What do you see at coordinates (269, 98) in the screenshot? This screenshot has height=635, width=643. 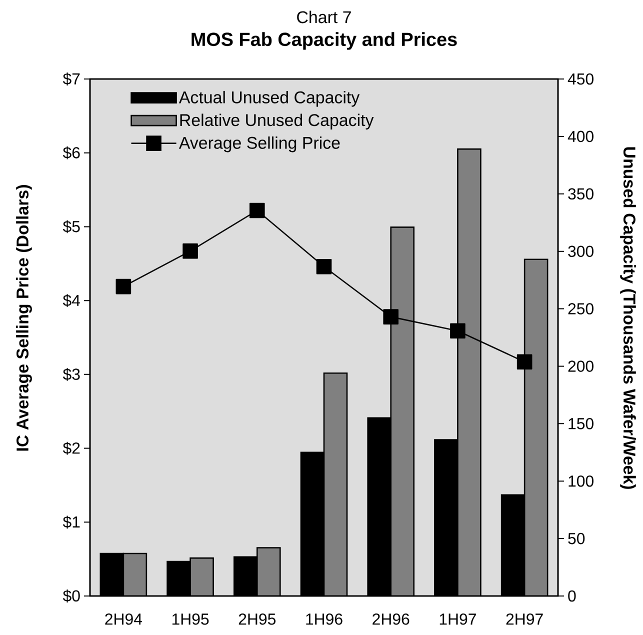 I see `legend-label: Actual Unused Capacity` at bounding box center [269, 98].